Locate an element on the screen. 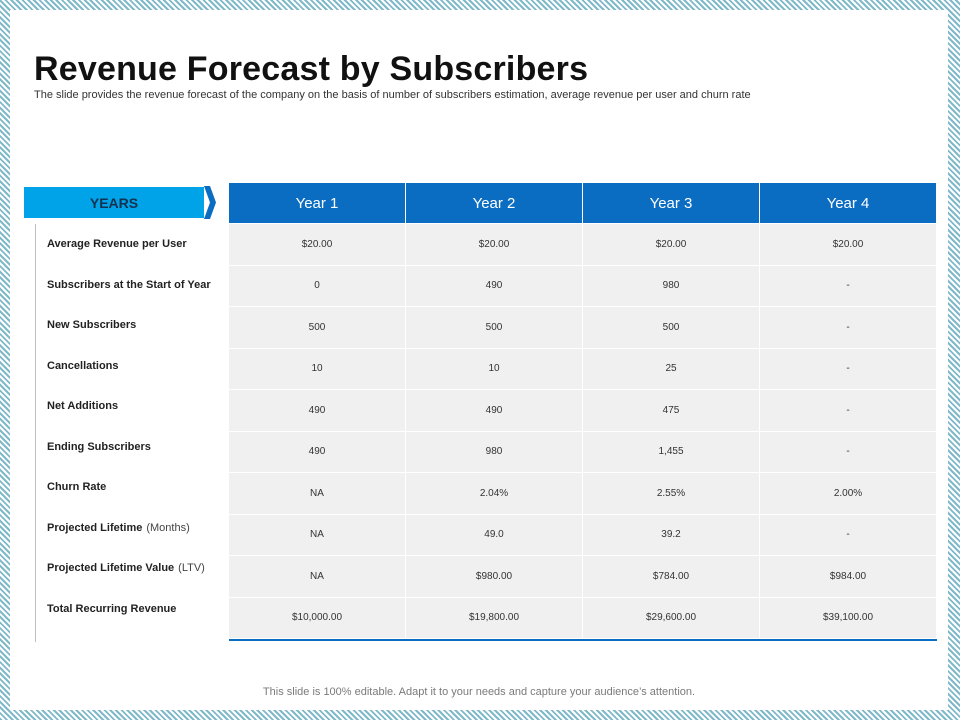  years-tab: YEARS is located at coordinates (114, 202).